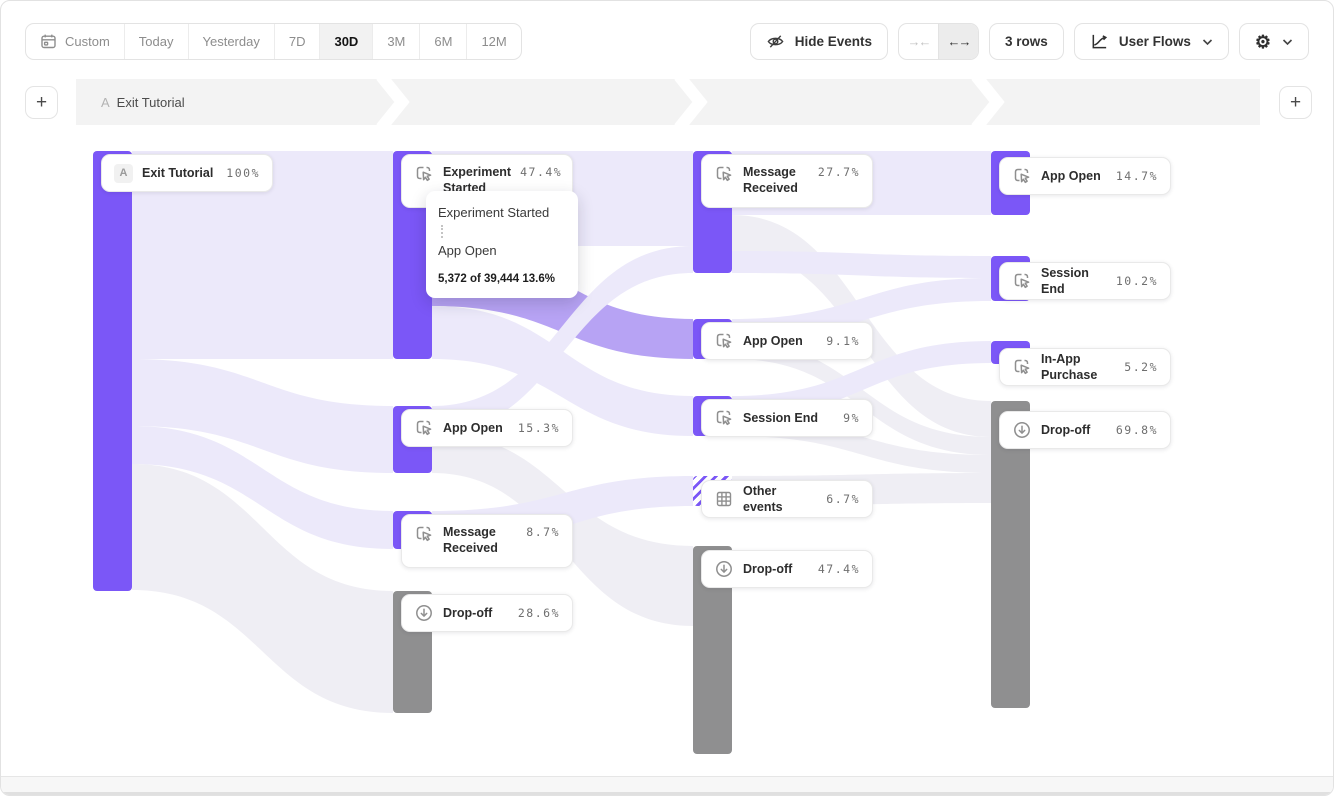 Image resolution: width=1334 pixels, height=796 pixels. I want to click on node-value: 8.7%, so click(543, 532).